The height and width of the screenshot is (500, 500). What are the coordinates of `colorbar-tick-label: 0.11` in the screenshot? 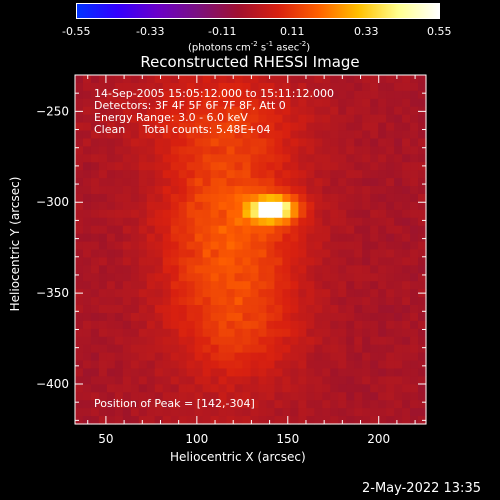 It's located at (292, 31).